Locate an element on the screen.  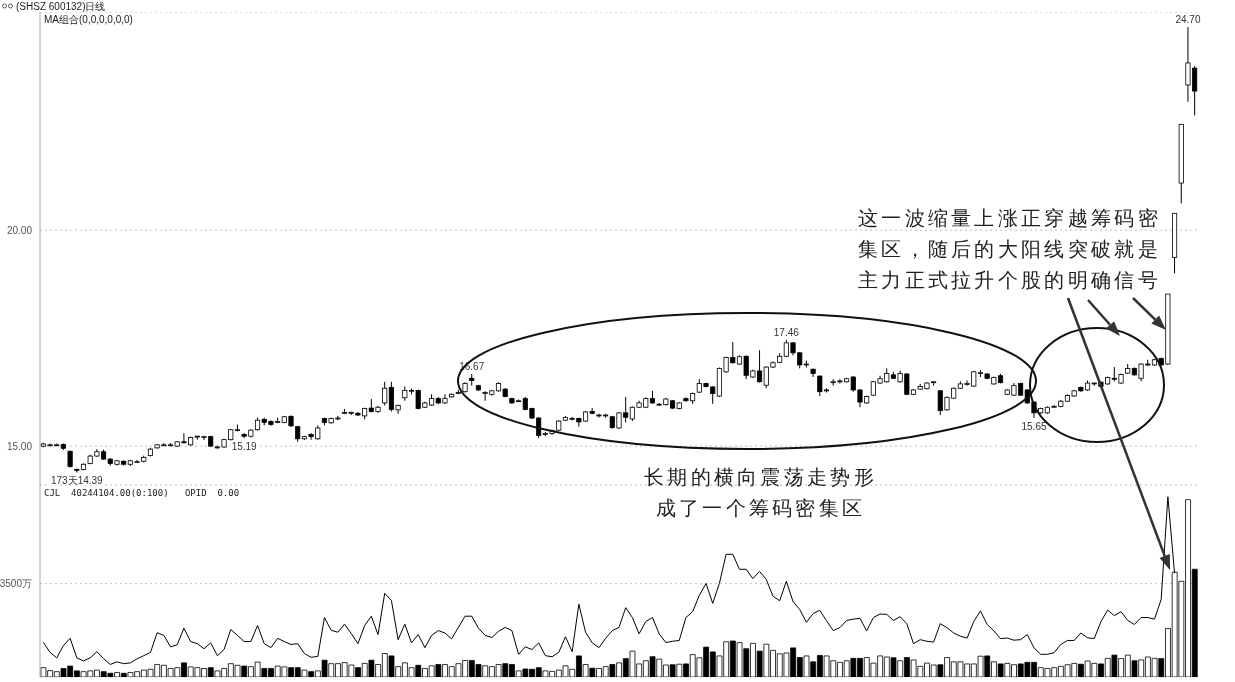
y-tick-label: 3500万 is located at coordinates (16, 584).